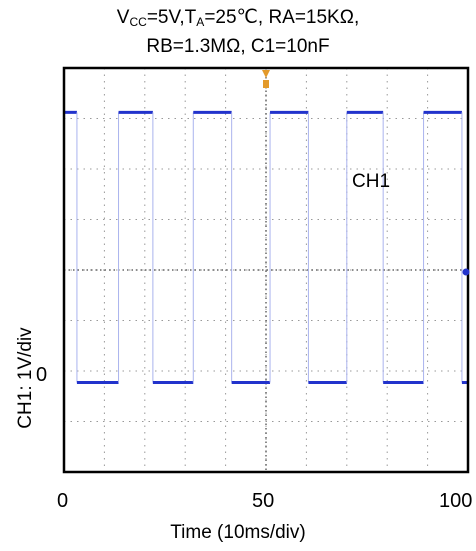 This screenshot has height=551, width=476. Describe the element at coordinates (371, 181) in the screenshot. I see `trace-label-ch1: CH1` at that location.